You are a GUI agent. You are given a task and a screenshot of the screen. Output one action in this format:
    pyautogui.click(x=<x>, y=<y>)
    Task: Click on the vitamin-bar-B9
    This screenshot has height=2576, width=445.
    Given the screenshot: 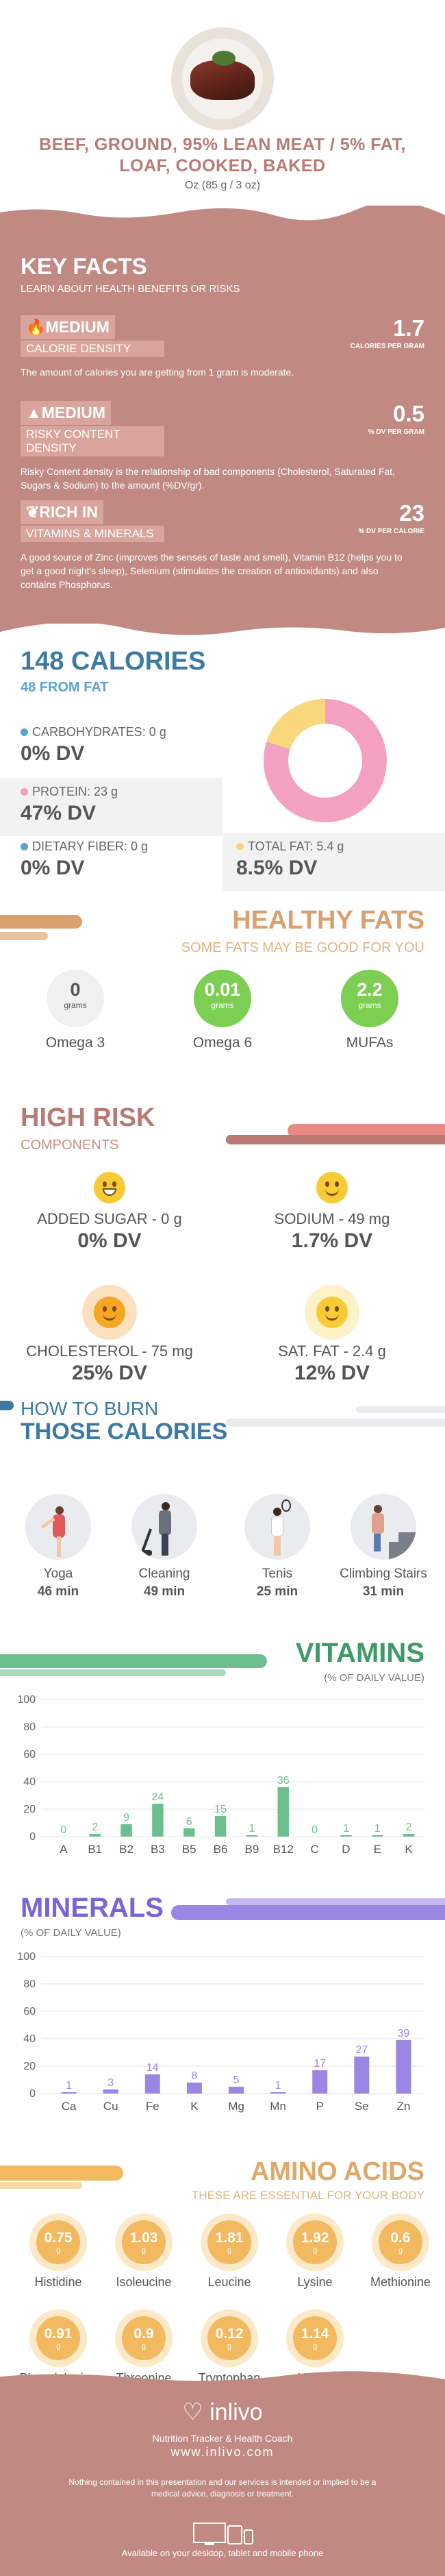 What is the action you would take?
    pyautogui.click(x=252, y=1836)
    